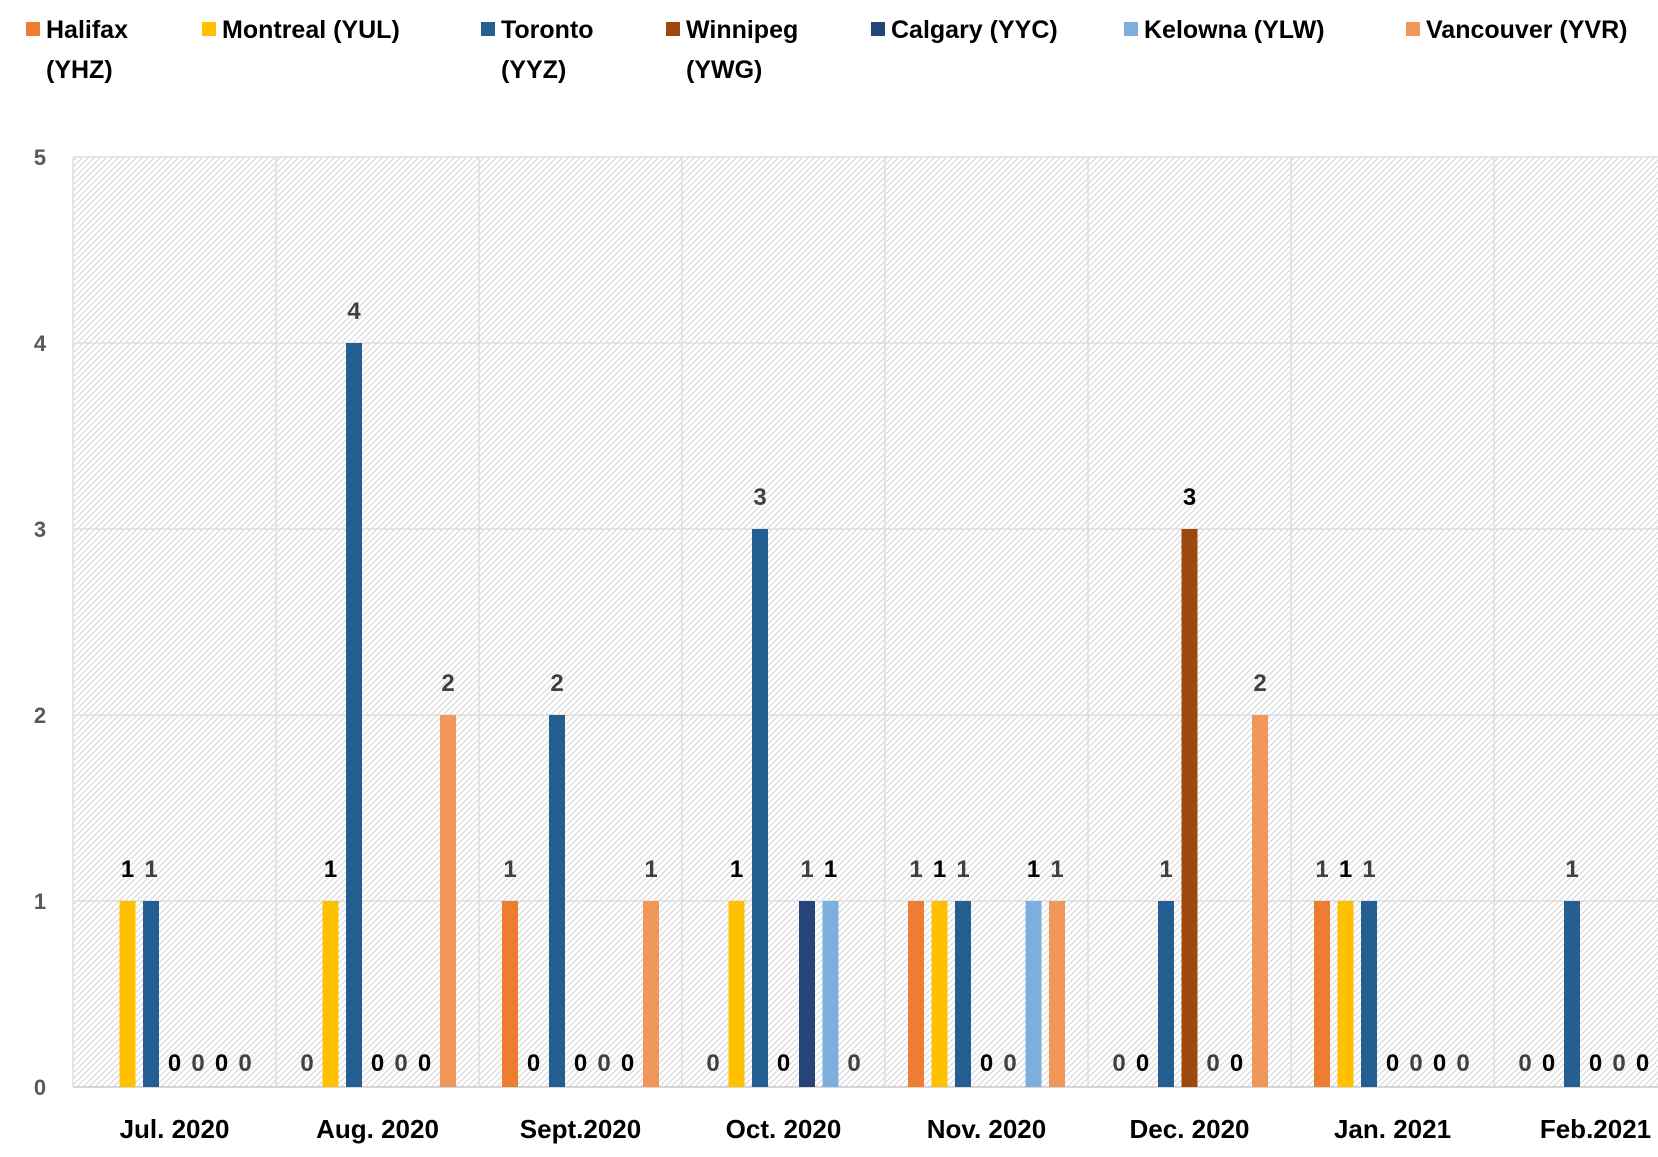  I want to click on data-label-winnipeg-ywg-oct-2020: 0, so click(783, 1063).